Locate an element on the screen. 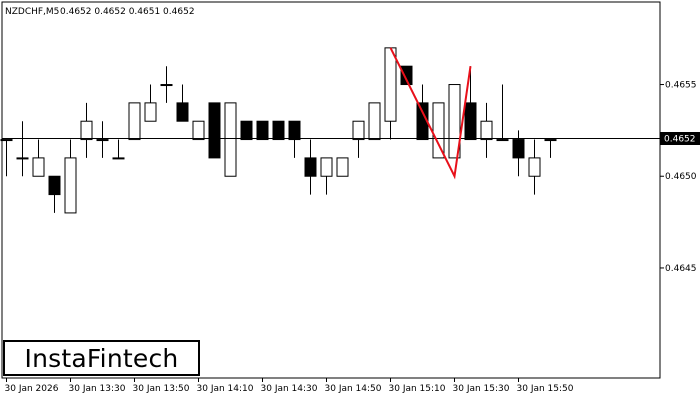 The image size is (700, 404). chart-header-ohlc: 0.4652 0.4652 0.4651 0.4652 is located at coordinates (127, 12).